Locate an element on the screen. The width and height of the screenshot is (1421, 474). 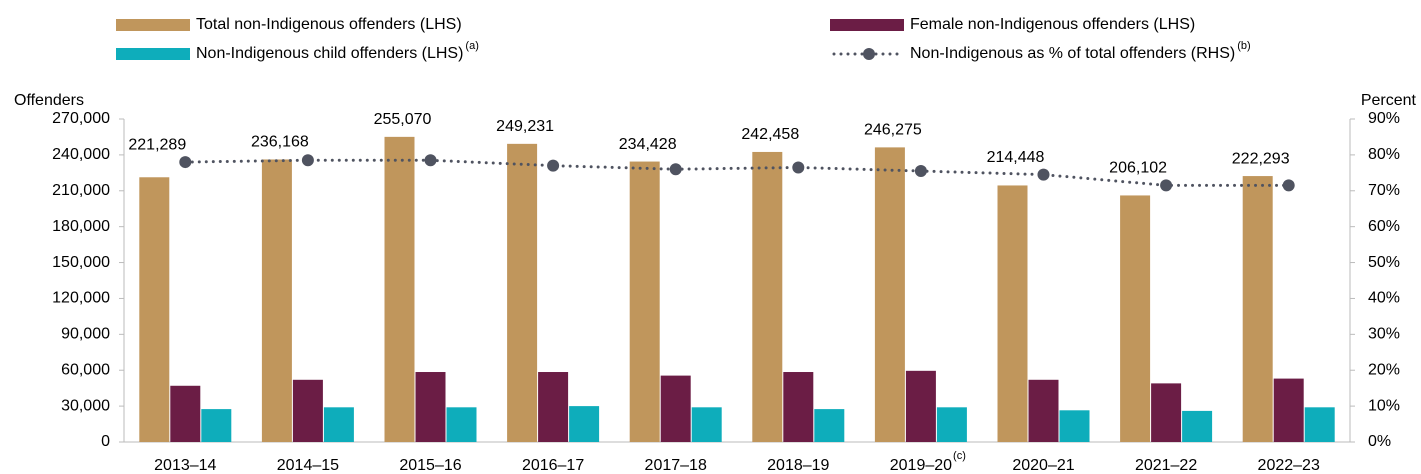
x-tick-label: 2014–15 is located at coordinates (308, 465).